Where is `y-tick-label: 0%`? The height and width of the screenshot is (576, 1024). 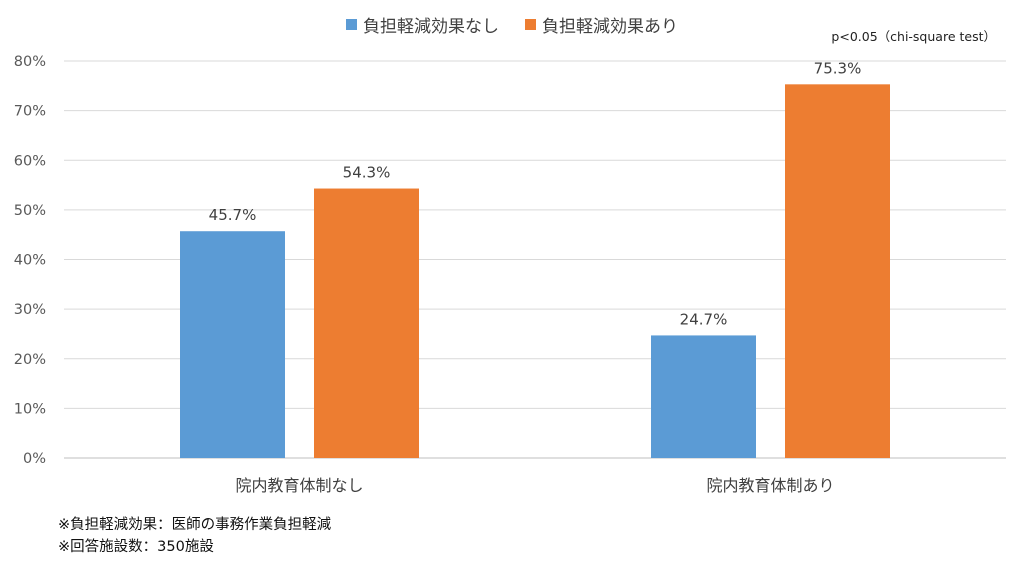 y-tick-label: 0% is located at coordinates (34, 459).